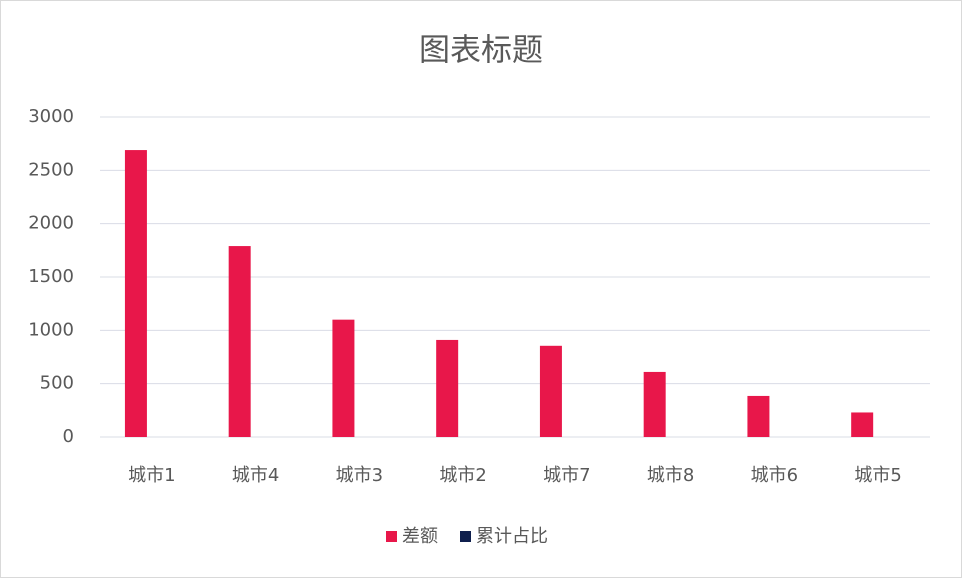 This screenshot has height=578, width=962. What do you see at coordinates (420, 536) in the screenshot?
I see `legend-label: 差额` at bounding box center [420, 536].